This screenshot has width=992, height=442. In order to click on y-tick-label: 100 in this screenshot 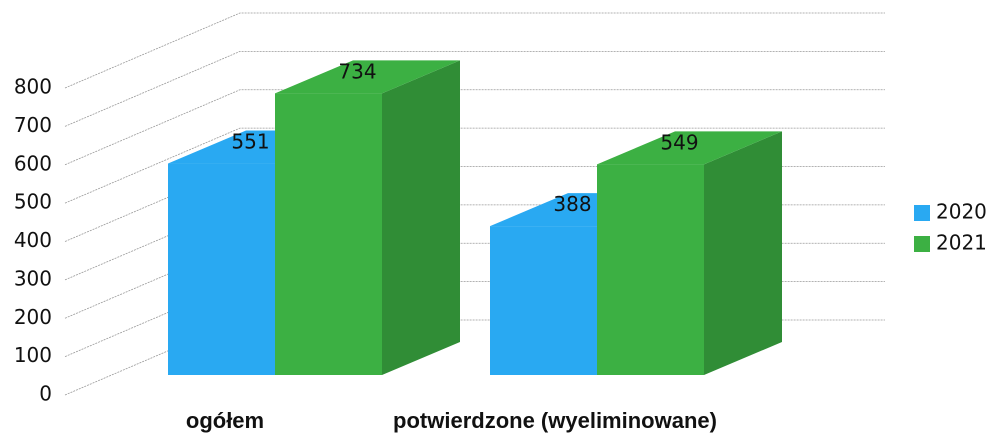, I will do `click(33, 355)`.